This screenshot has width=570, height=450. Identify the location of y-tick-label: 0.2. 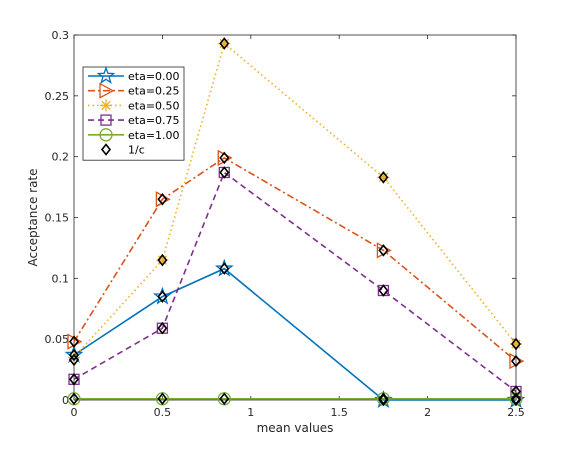
(61, 157).